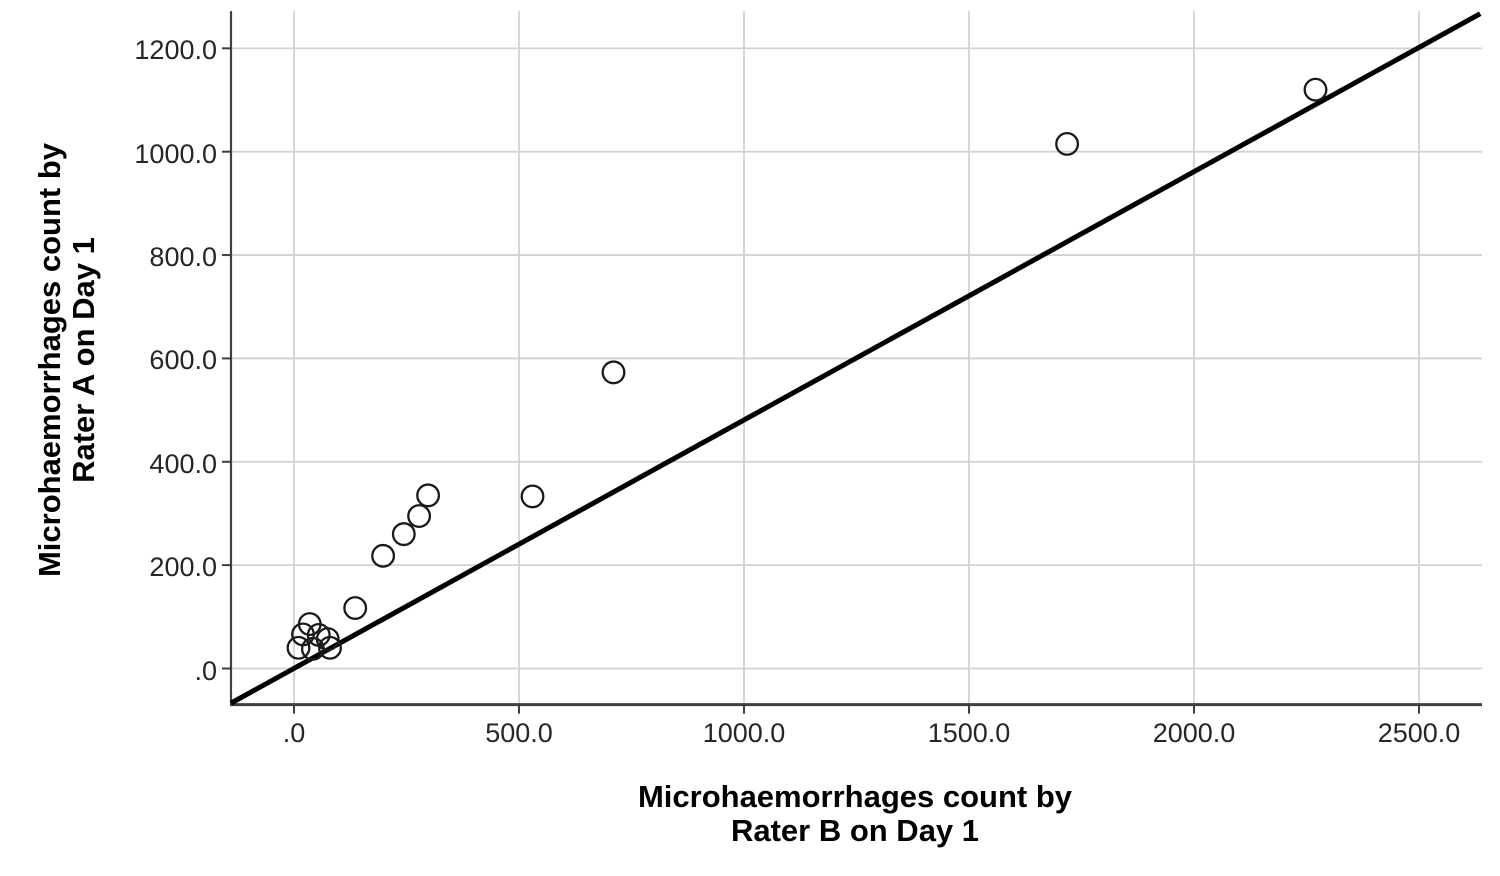  I want to click on x-tick-label: .0, so click(294, 732).